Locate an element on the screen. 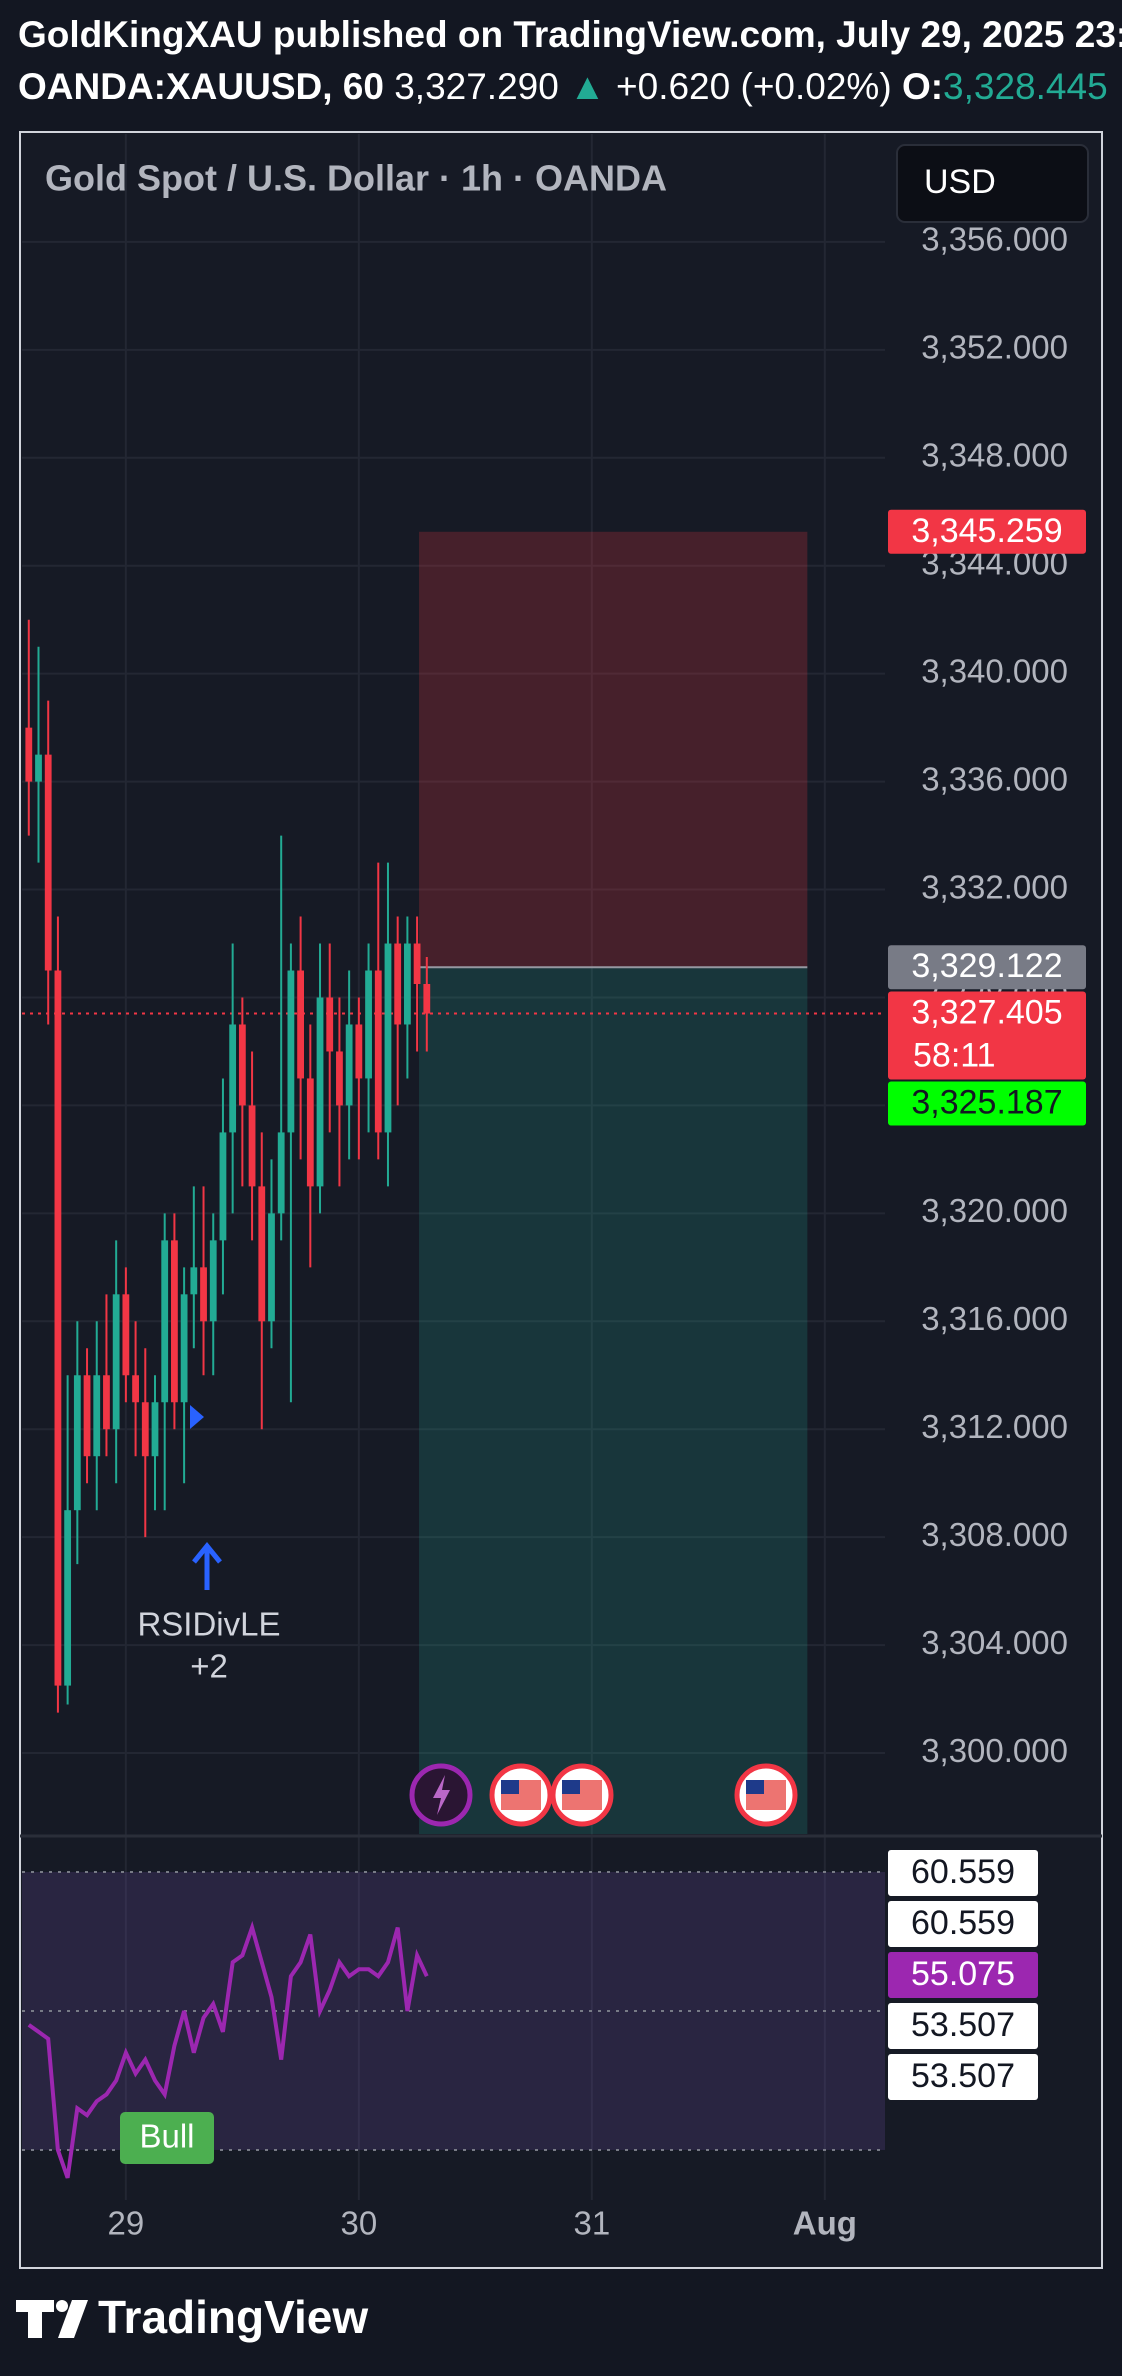 The height and width of the screenshot is (2376, 1122). symbol: OANDA:XAUUSD, 60 is located at coordinates (201, 86).